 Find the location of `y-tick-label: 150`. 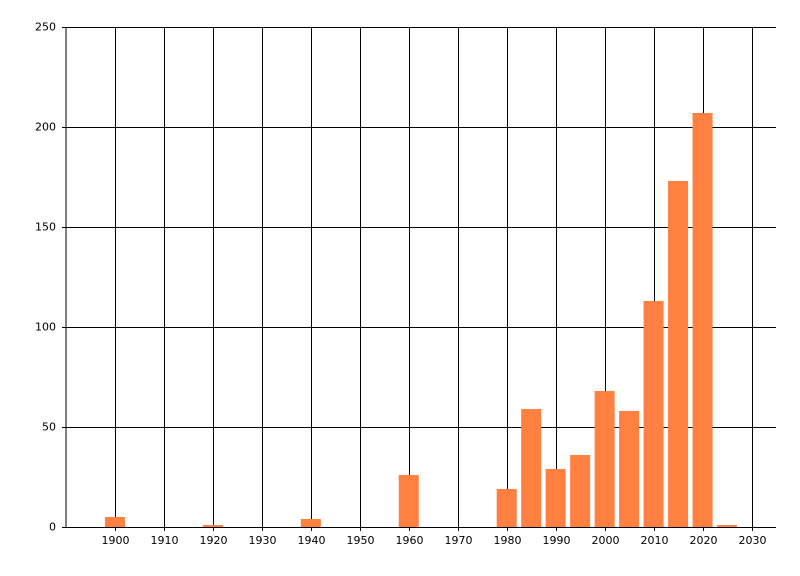

y-tick-label: 150 is located at coordinates (45, 227).